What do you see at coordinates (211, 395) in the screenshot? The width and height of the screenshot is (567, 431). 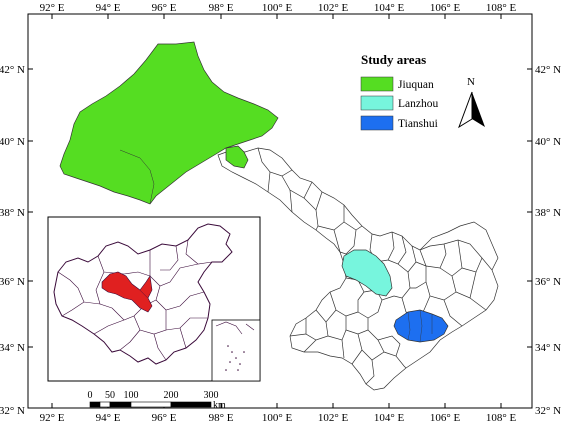 I see `scale-tick-label: 300` at bounding box center [211, 395].